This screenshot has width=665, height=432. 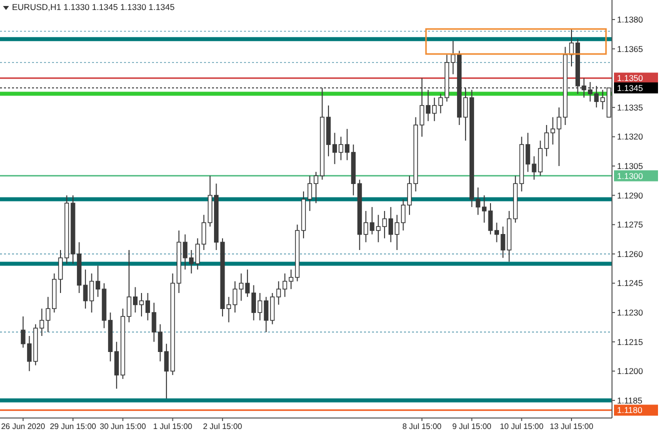 I want to click on x-tick-label: 2 Jul 15:00, so click(x=222, y=426).